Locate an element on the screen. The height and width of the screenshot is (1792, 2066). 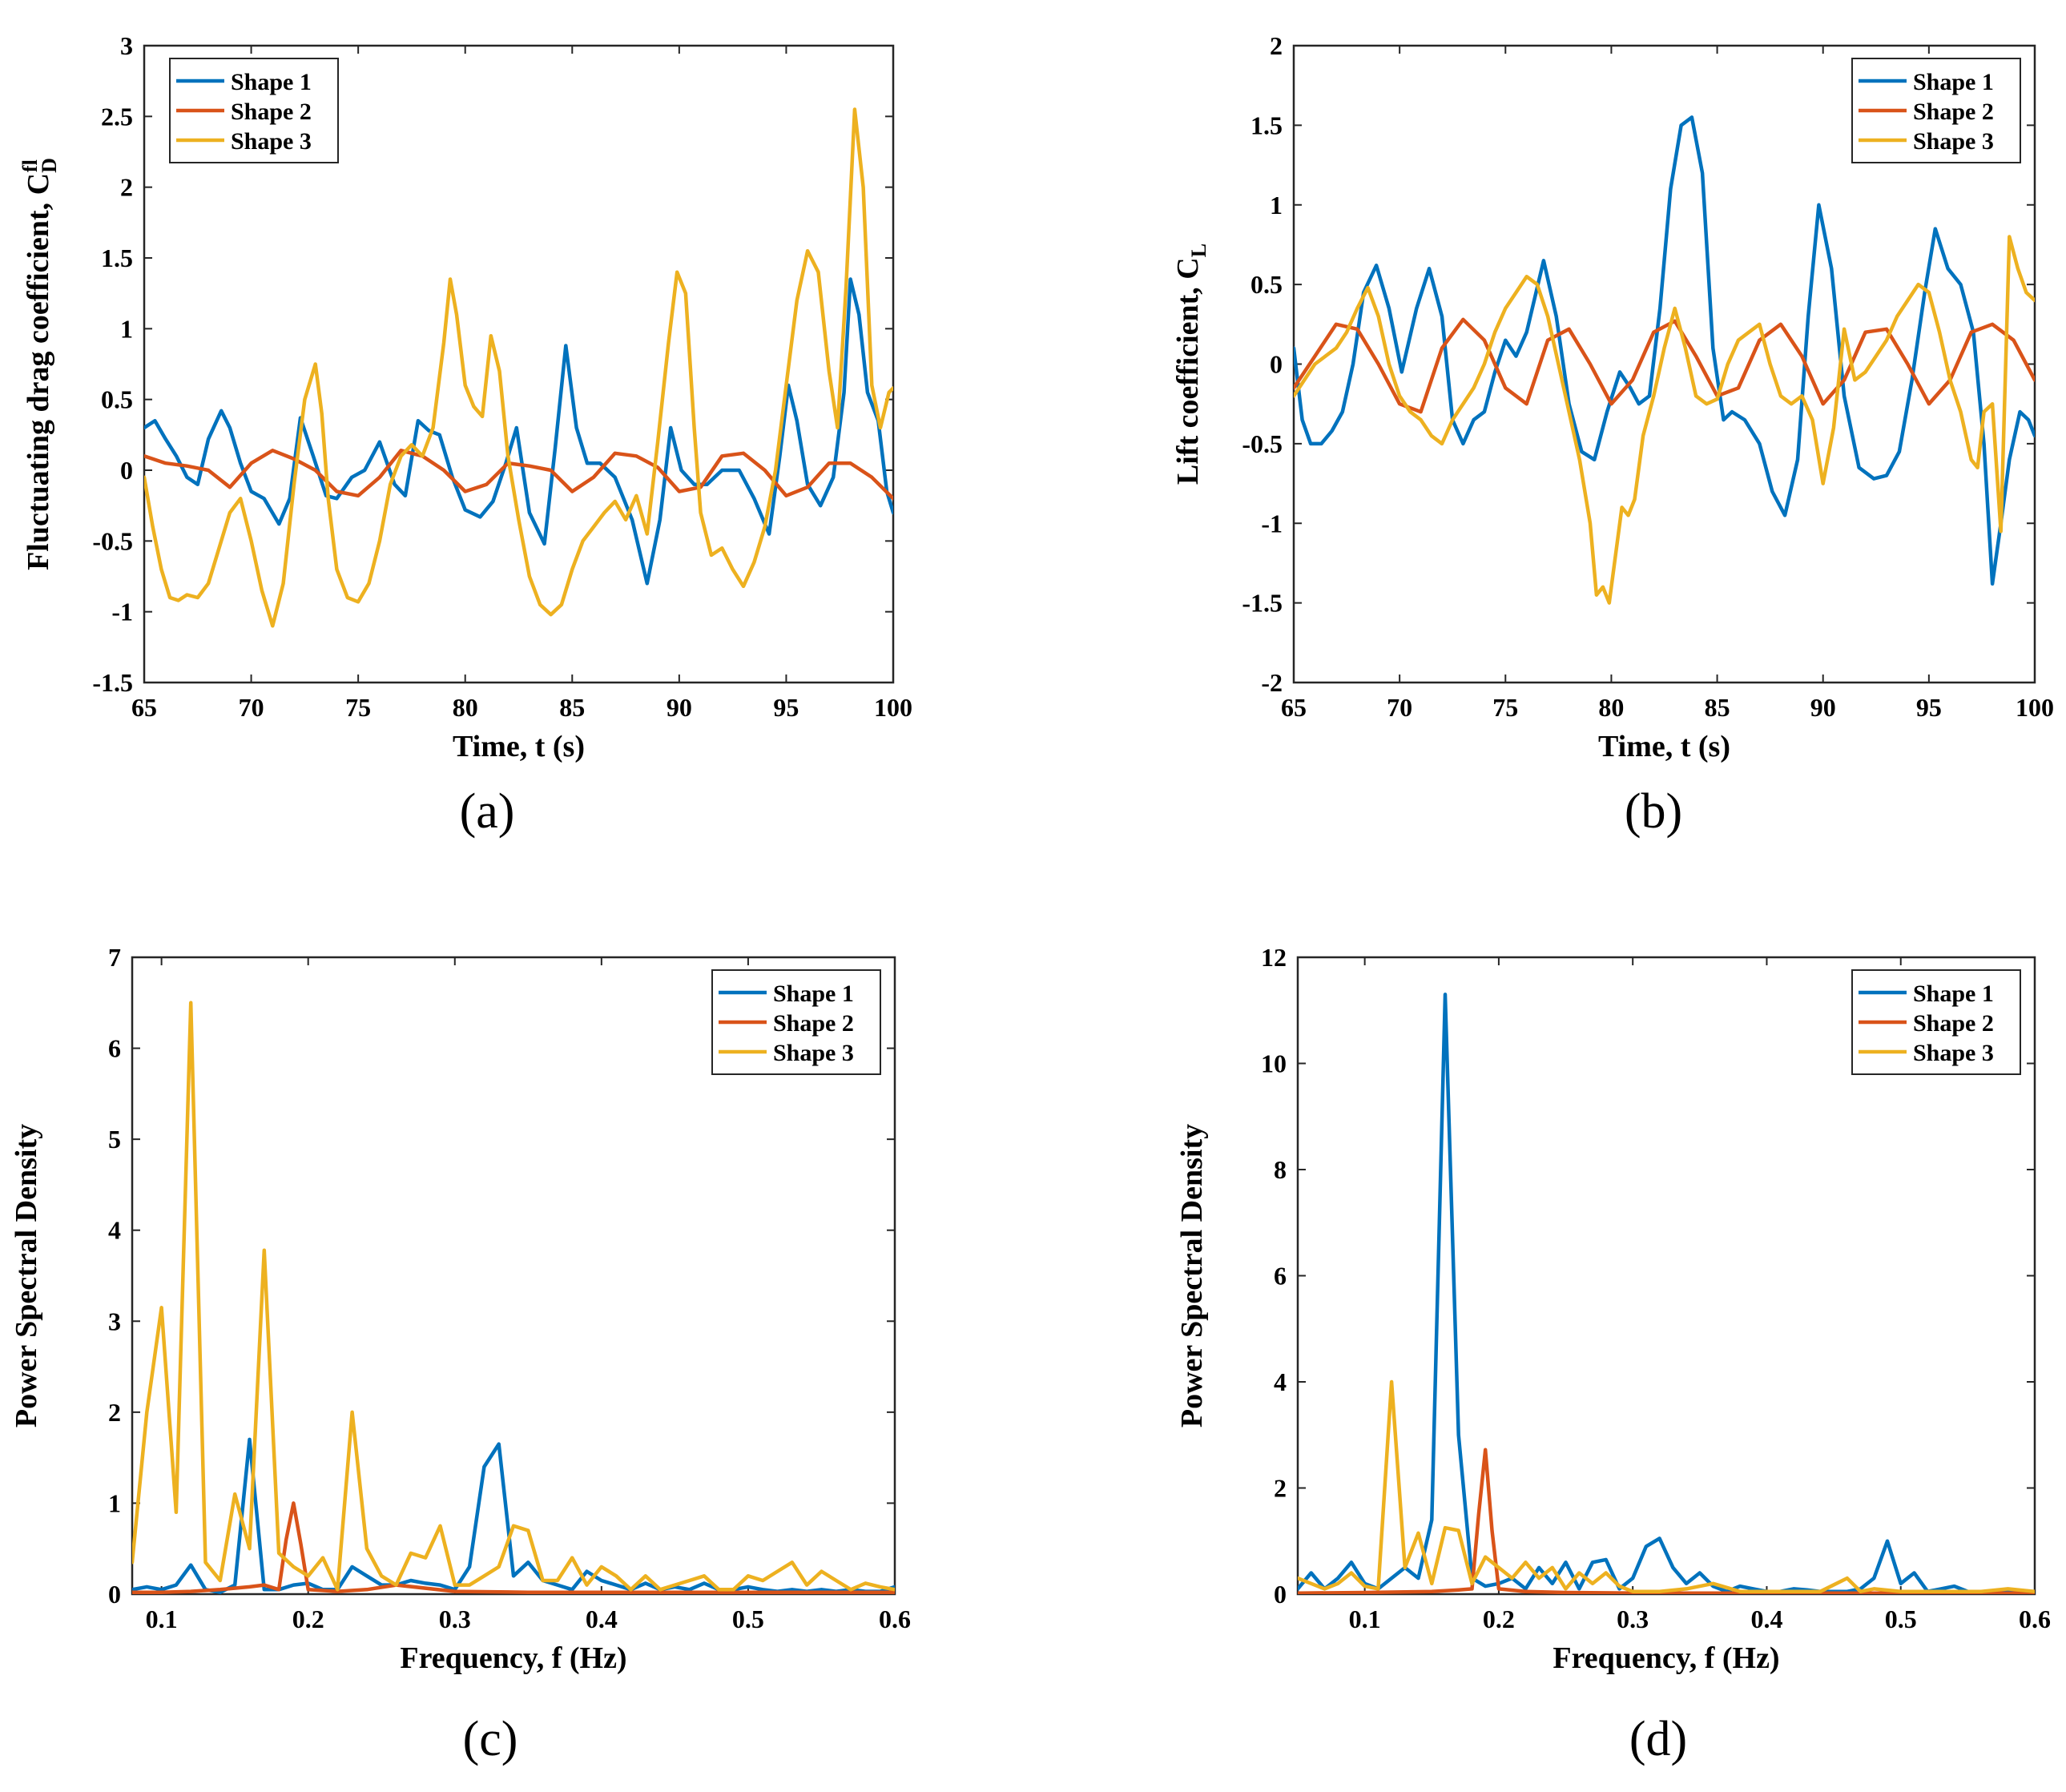
y-tick-label: 2.5 is located at coordinates (117, 116).